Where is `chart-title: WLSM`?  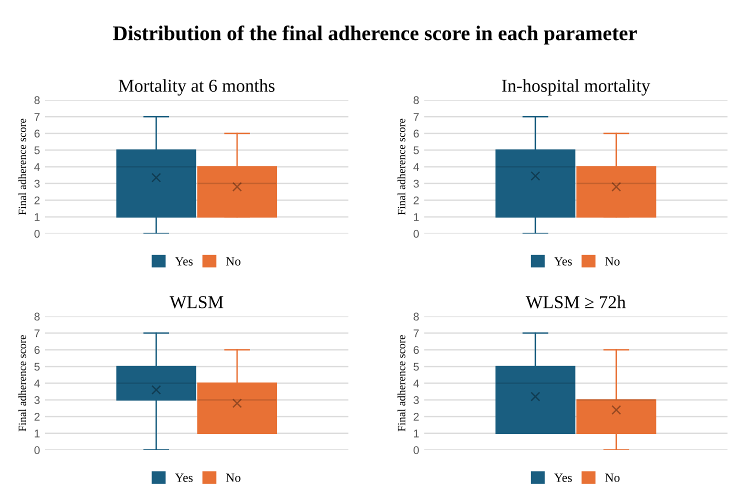
chart-title: WLSM is located at coordinates (197, 302).